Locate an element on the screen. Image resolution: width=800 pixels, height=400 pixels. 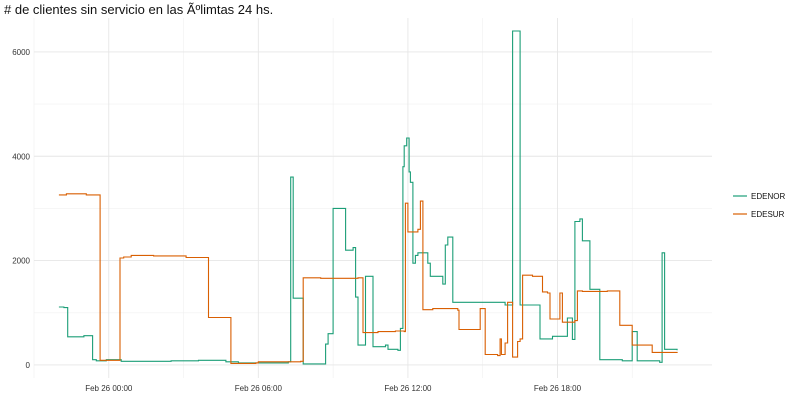
x-tick-label: Feb 26 00:00 is located at coordinates (109, 388).